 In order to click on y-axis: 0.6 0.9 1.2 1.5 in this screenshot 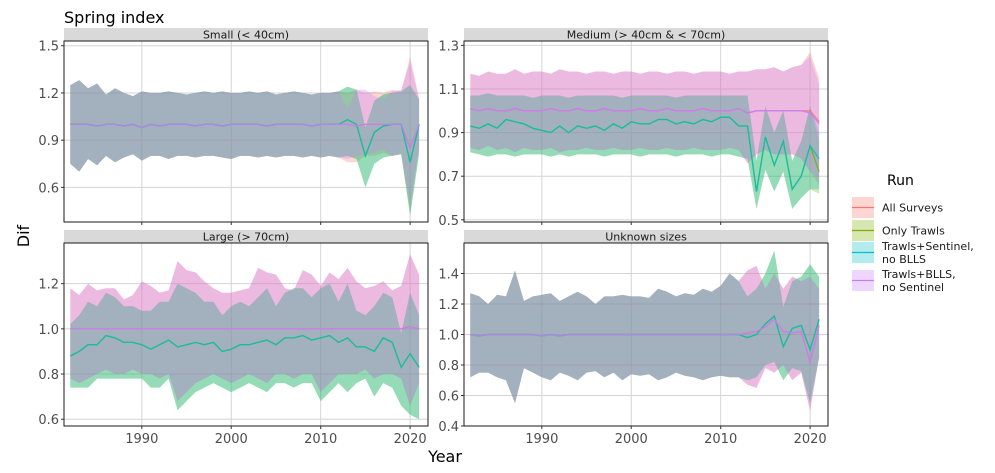, I will do `click(51, 118)`.